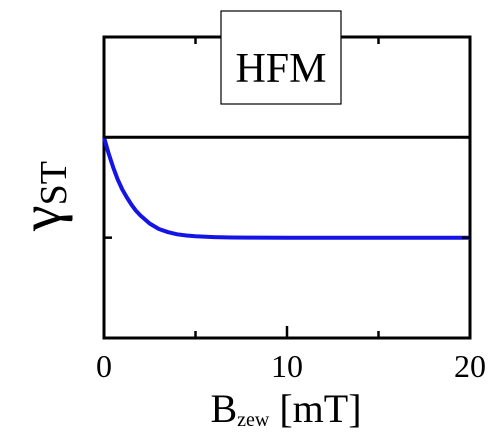 This screenshot has height=433, width=488. I want to click on x-tick-label: 0, so click(104, 366).